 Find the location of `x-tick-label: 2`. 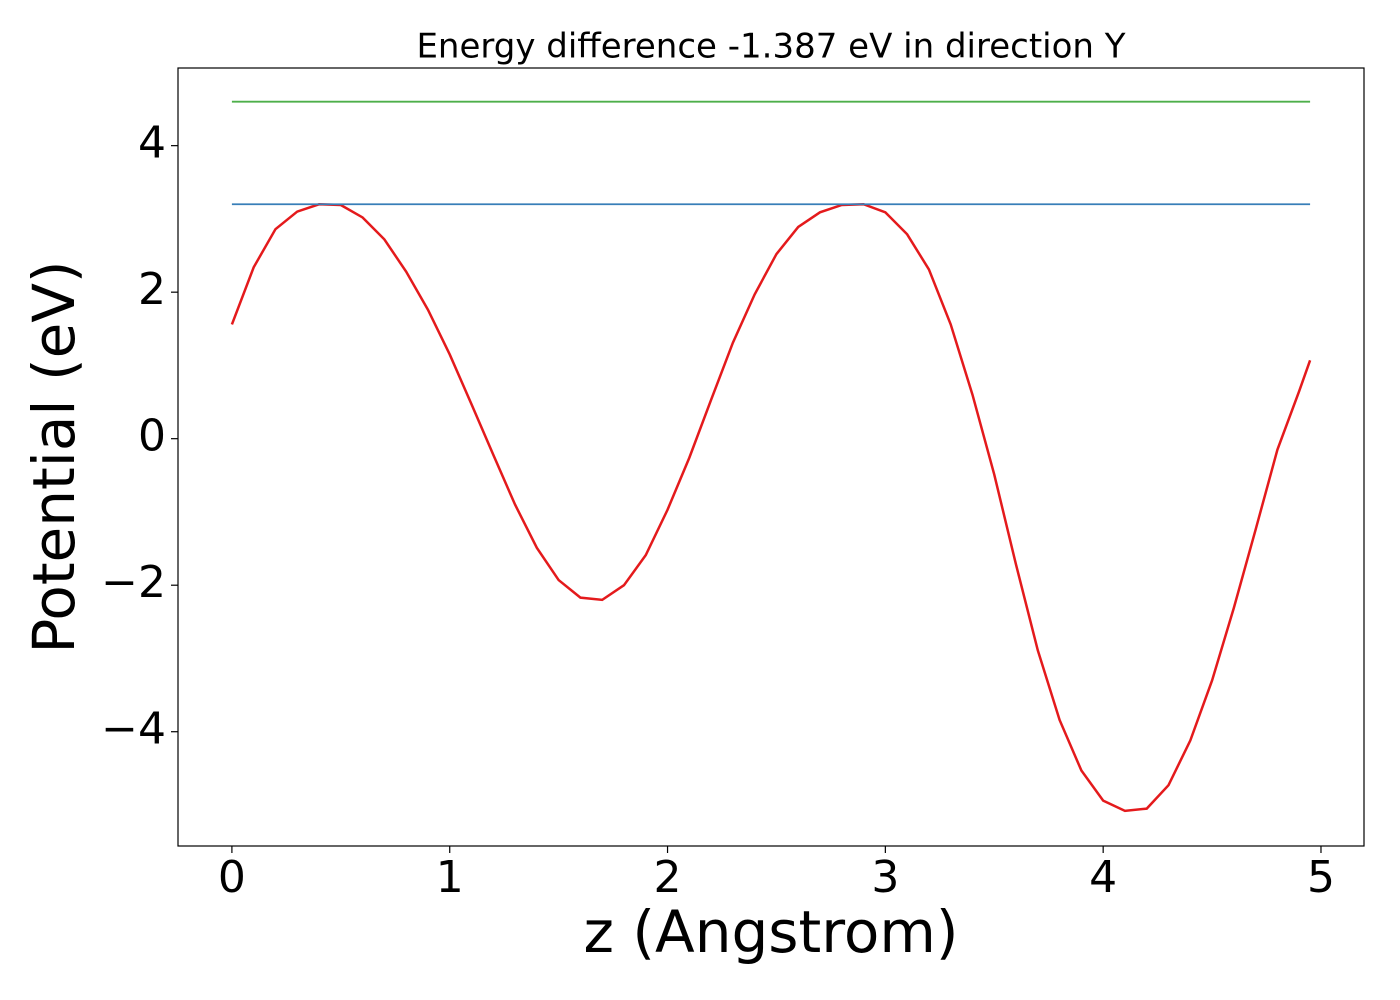

x-tick-label: 2 is located at coordinates (668, 877).